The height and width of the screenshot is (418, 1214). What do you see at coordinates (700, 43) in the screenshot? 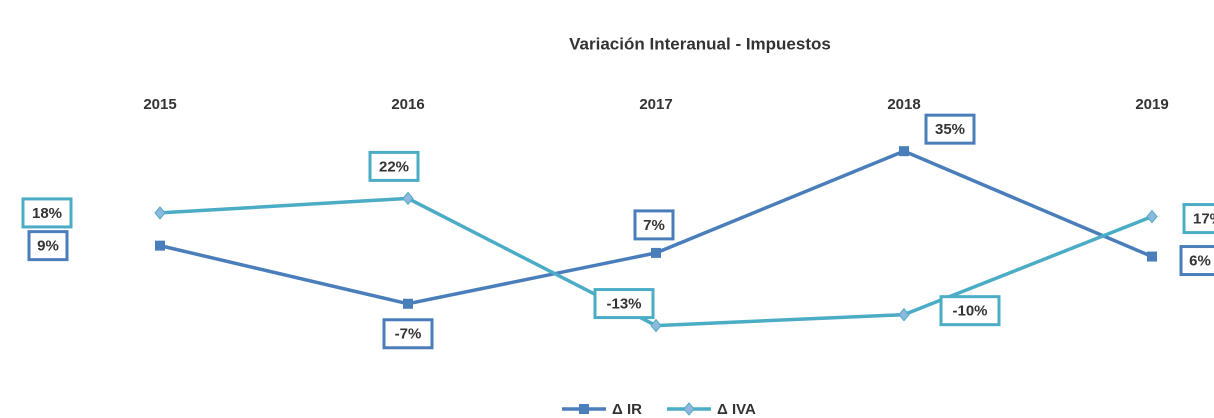
I see `chart-title: Variación Interanual - Impuestos` at bounding box center [700, 43].